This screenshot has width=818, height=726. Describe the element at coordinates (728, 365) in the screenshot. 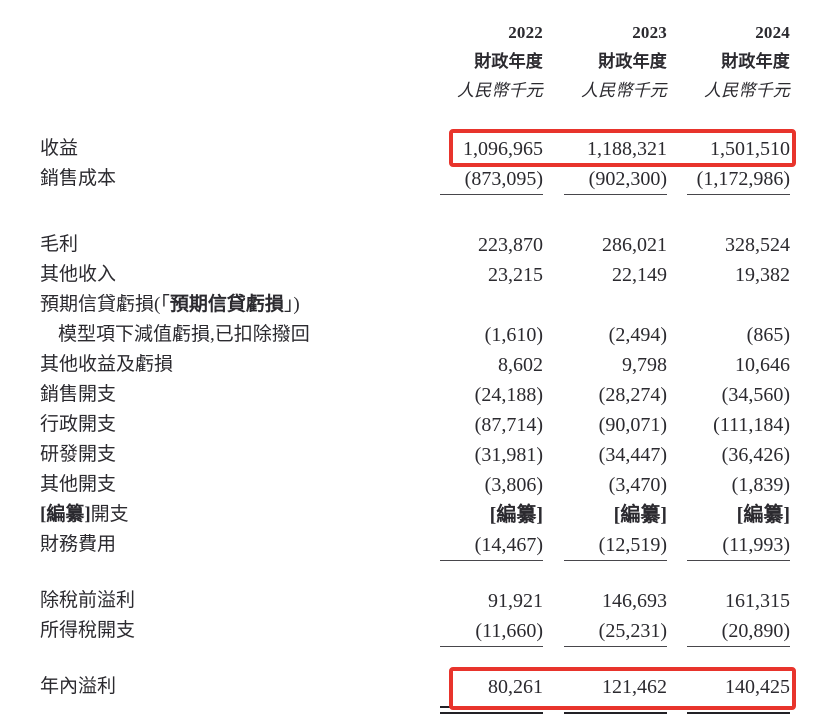

I see `value-cell: 10,646` at that location.